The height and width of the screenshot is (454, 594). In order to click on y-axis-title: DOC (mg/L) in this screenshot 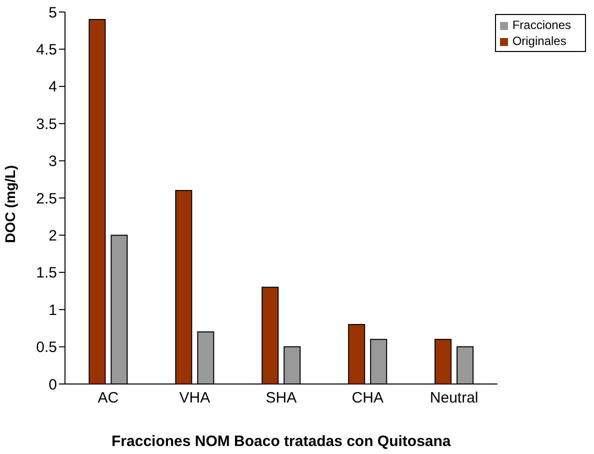, I will do `click(10, 204)`.